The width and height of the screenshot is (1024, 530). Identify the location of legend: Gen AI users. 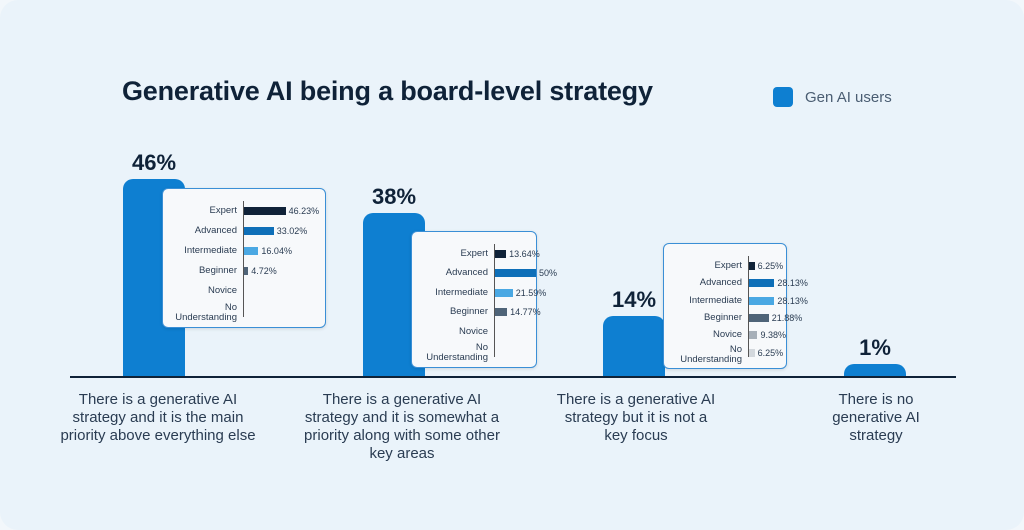
(832, 97).